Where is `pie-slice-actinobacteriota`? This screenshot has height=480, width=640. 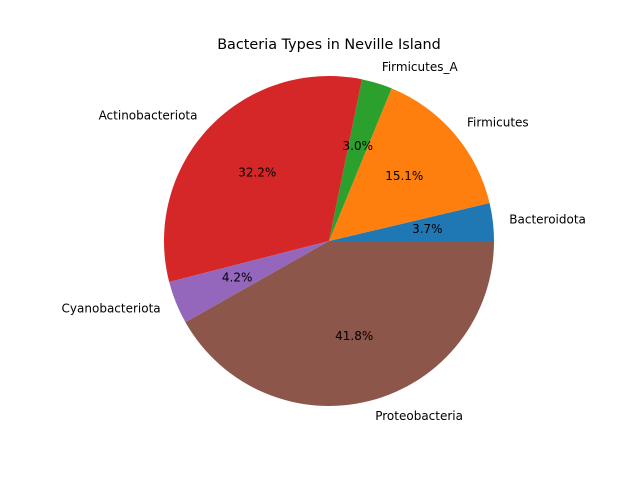 pie-slice-actinobacteriota is located at coordinates (262, 179).